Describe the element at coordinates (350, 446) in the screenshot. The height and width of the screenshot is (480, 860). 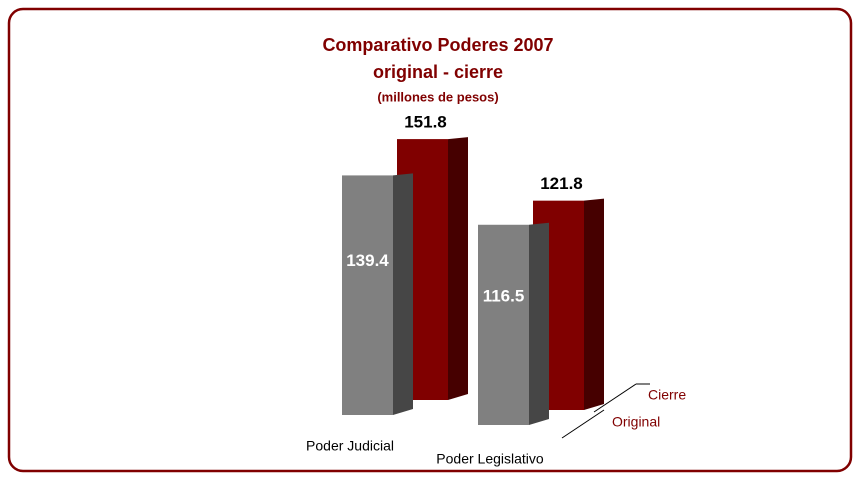
I see `x-tick-label: Poder Judicial` at that location.